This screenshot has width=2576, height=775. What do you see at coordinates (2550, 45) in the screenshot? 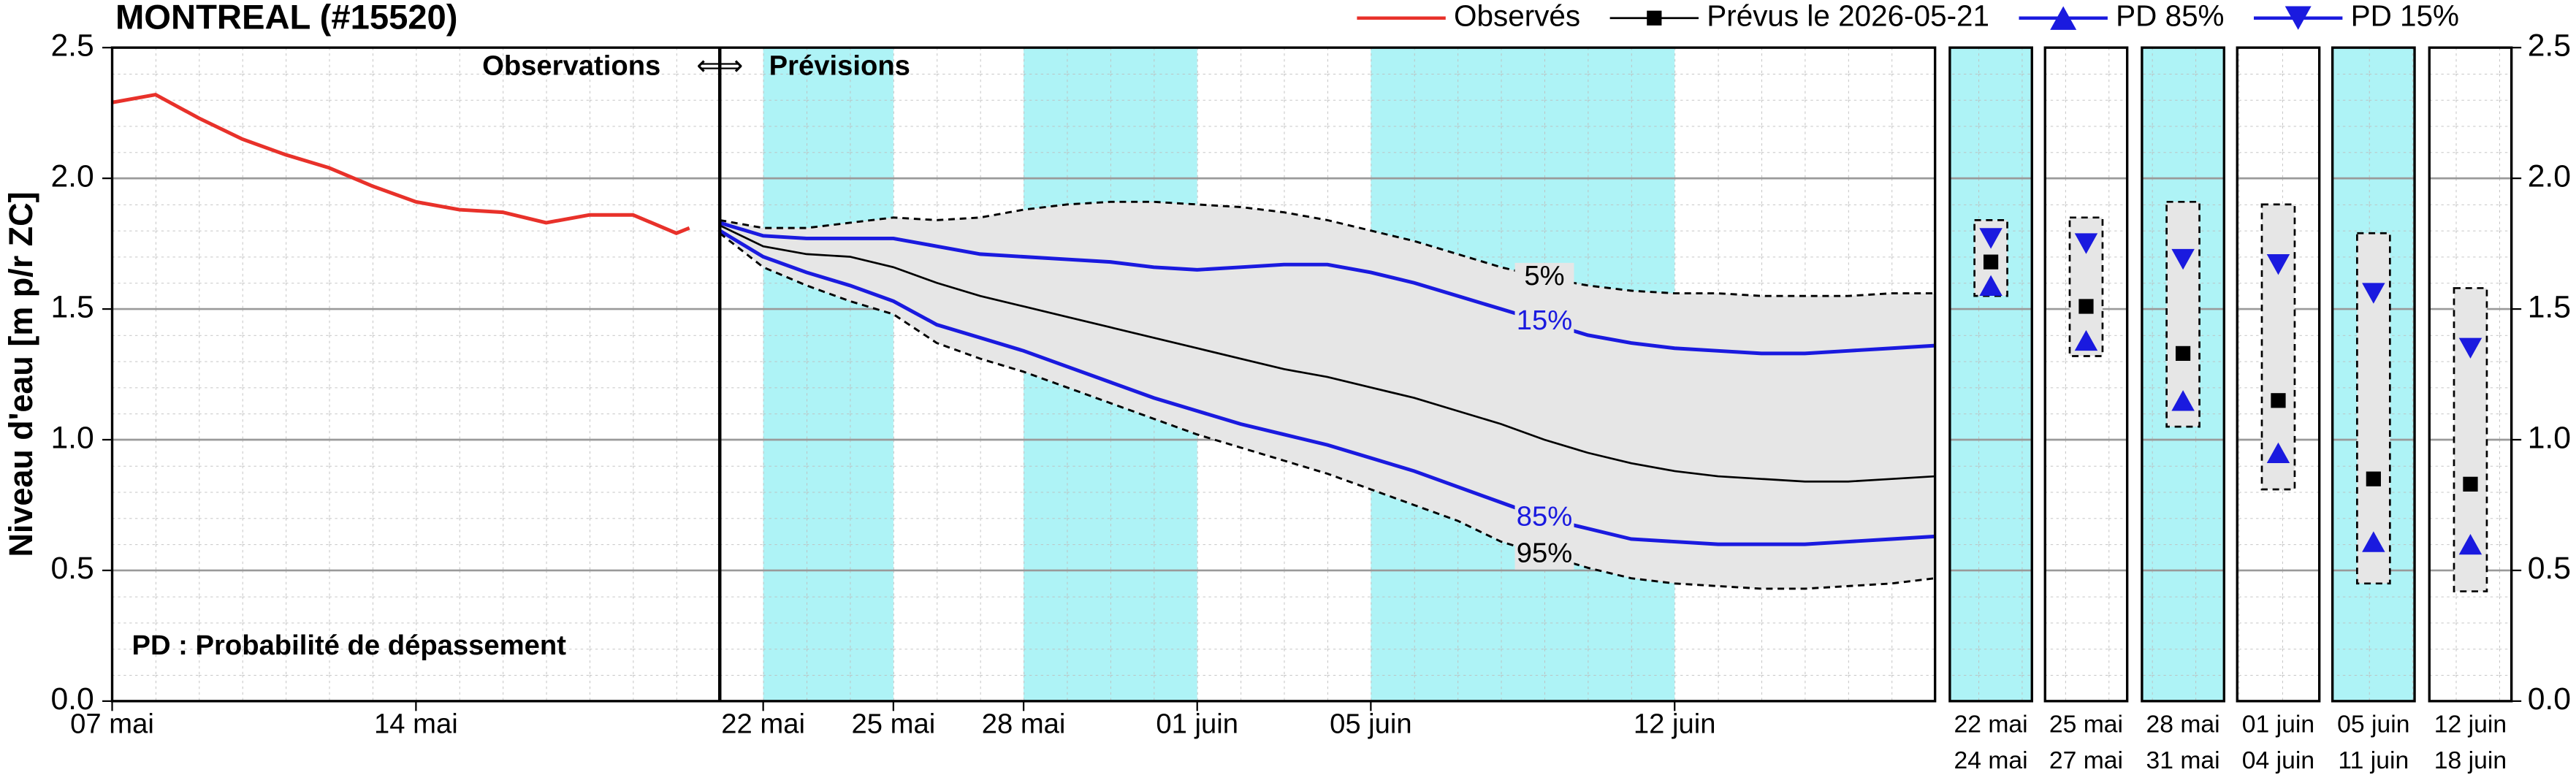
I see `y2-tick-label: 2.5` at bounding box center [2550, 45].